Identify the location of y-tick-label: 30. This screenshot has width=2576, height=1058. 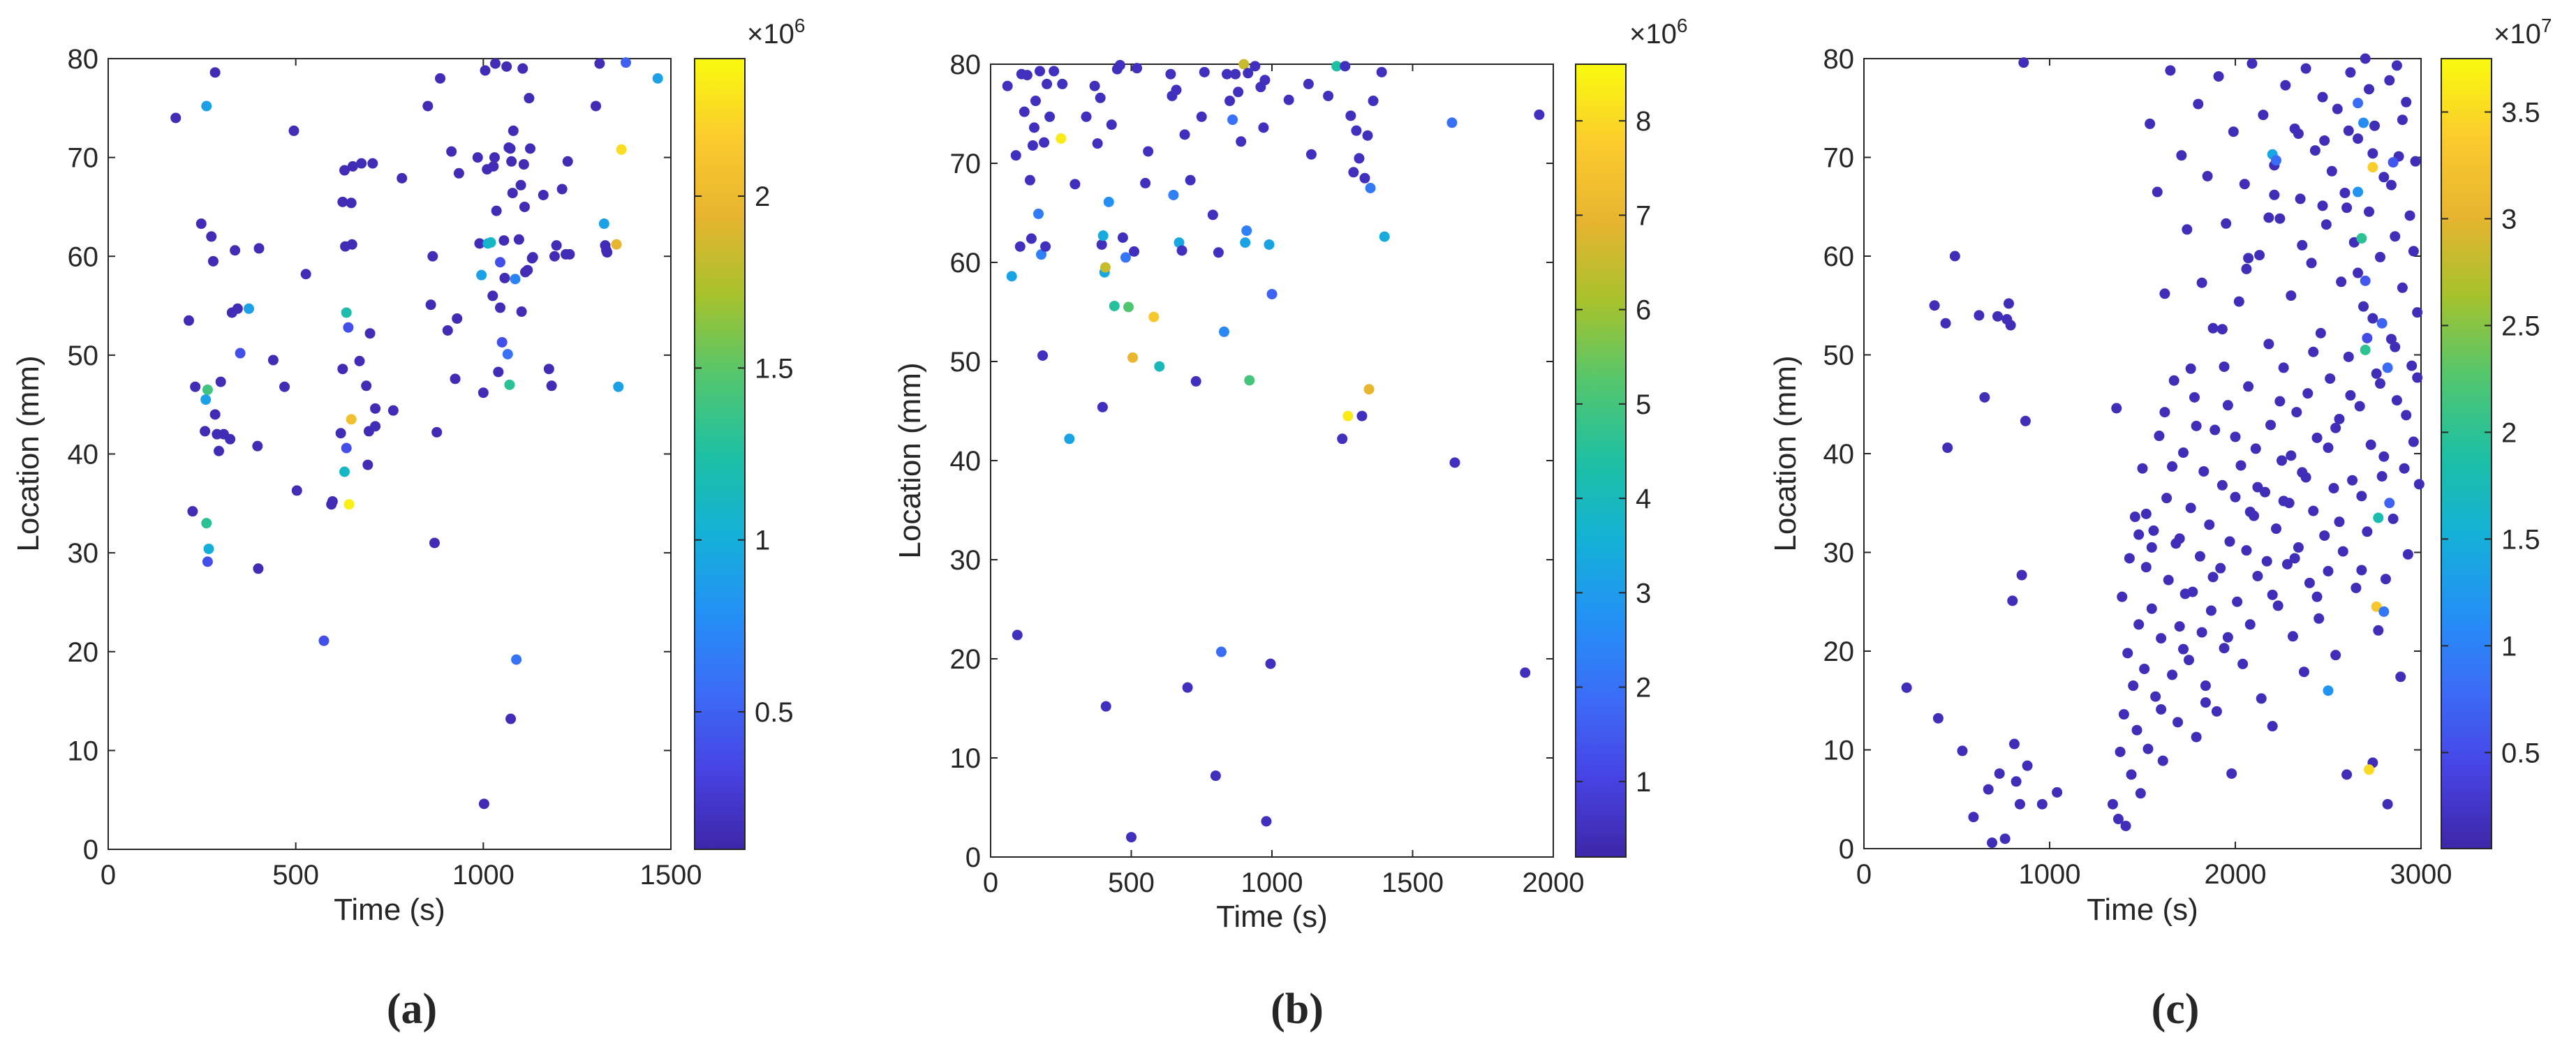
(966, 560).